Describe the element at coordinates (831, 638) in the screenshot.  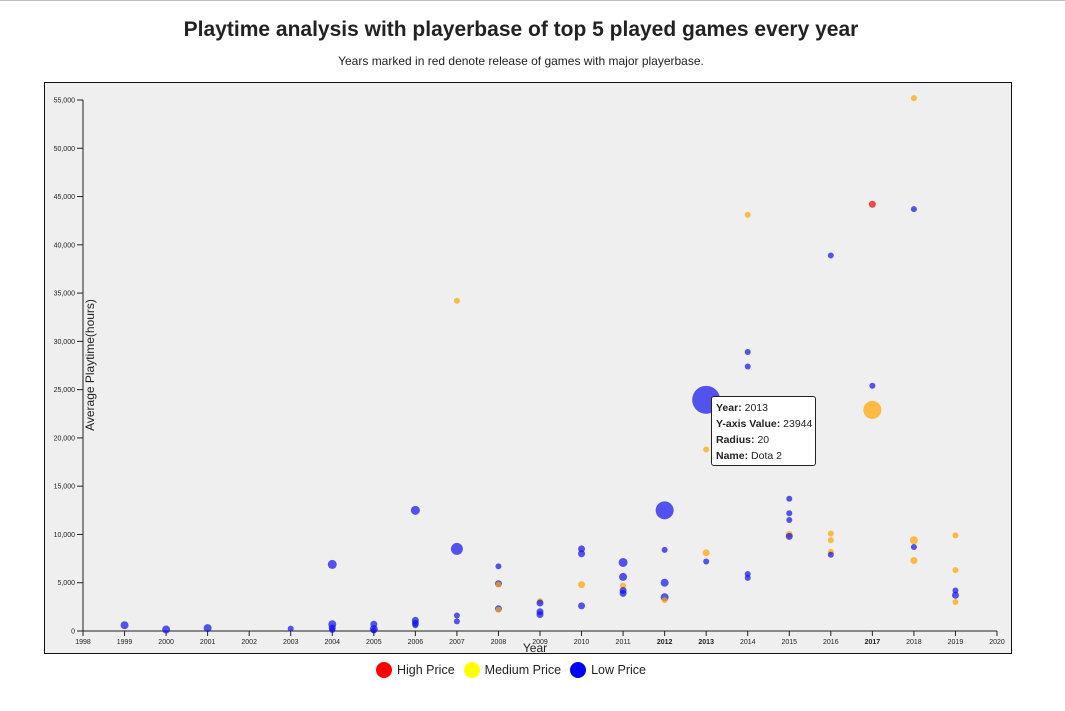
I see `x-tick: 2016` at that location.